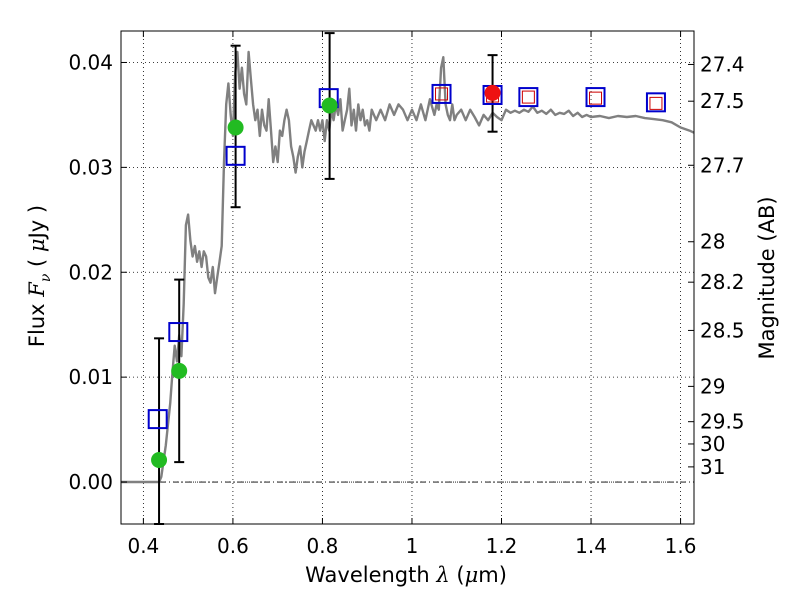 The width and height of the screenshot is (800, 600). I want to click on magnitude-tick-label: 31, so click(712, 467).